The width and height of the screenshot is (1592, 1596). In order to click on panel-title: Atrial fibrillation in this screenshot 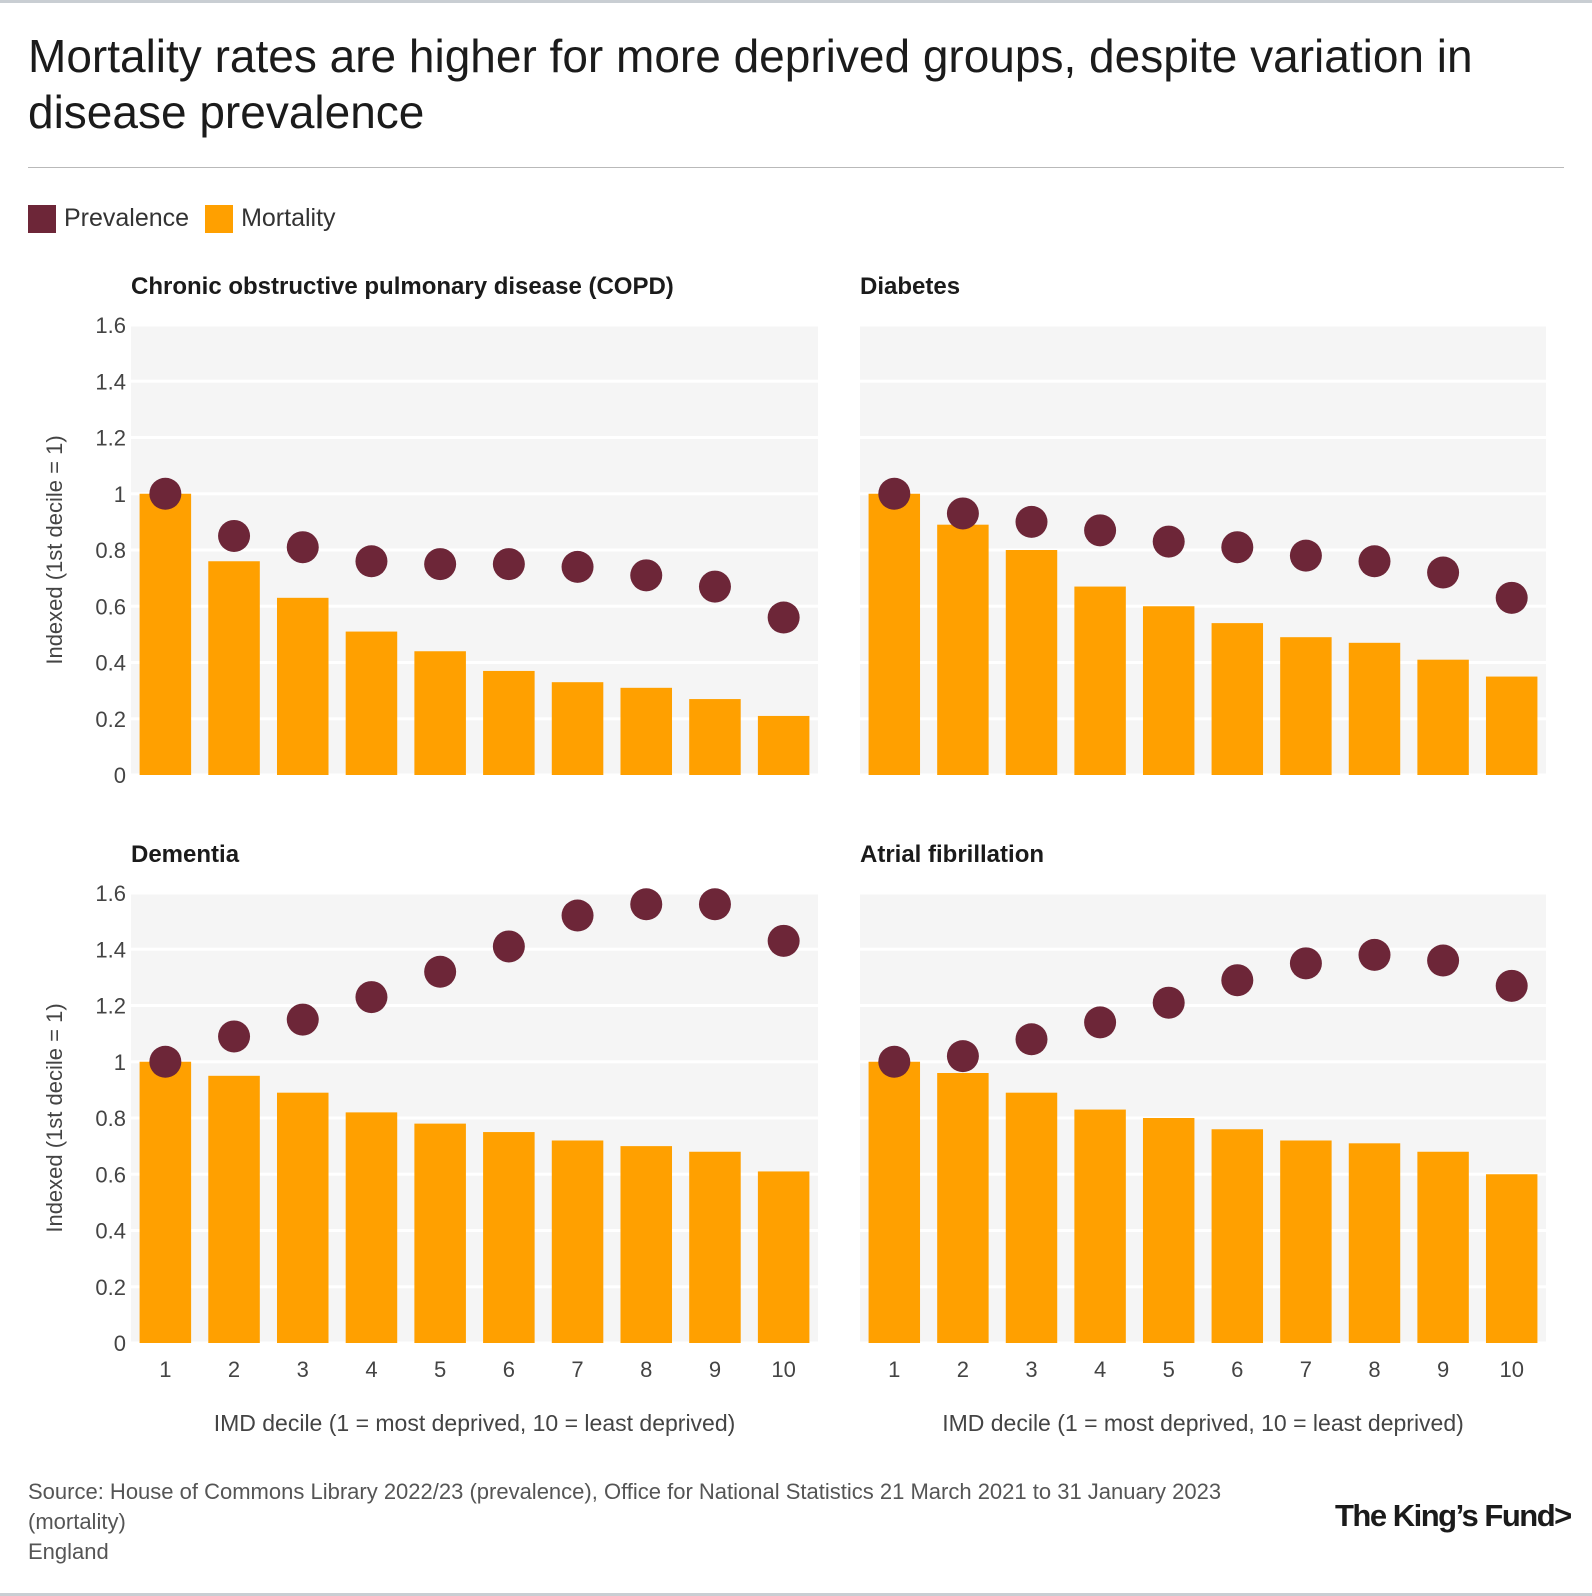, I will do `click(952, 854)`.